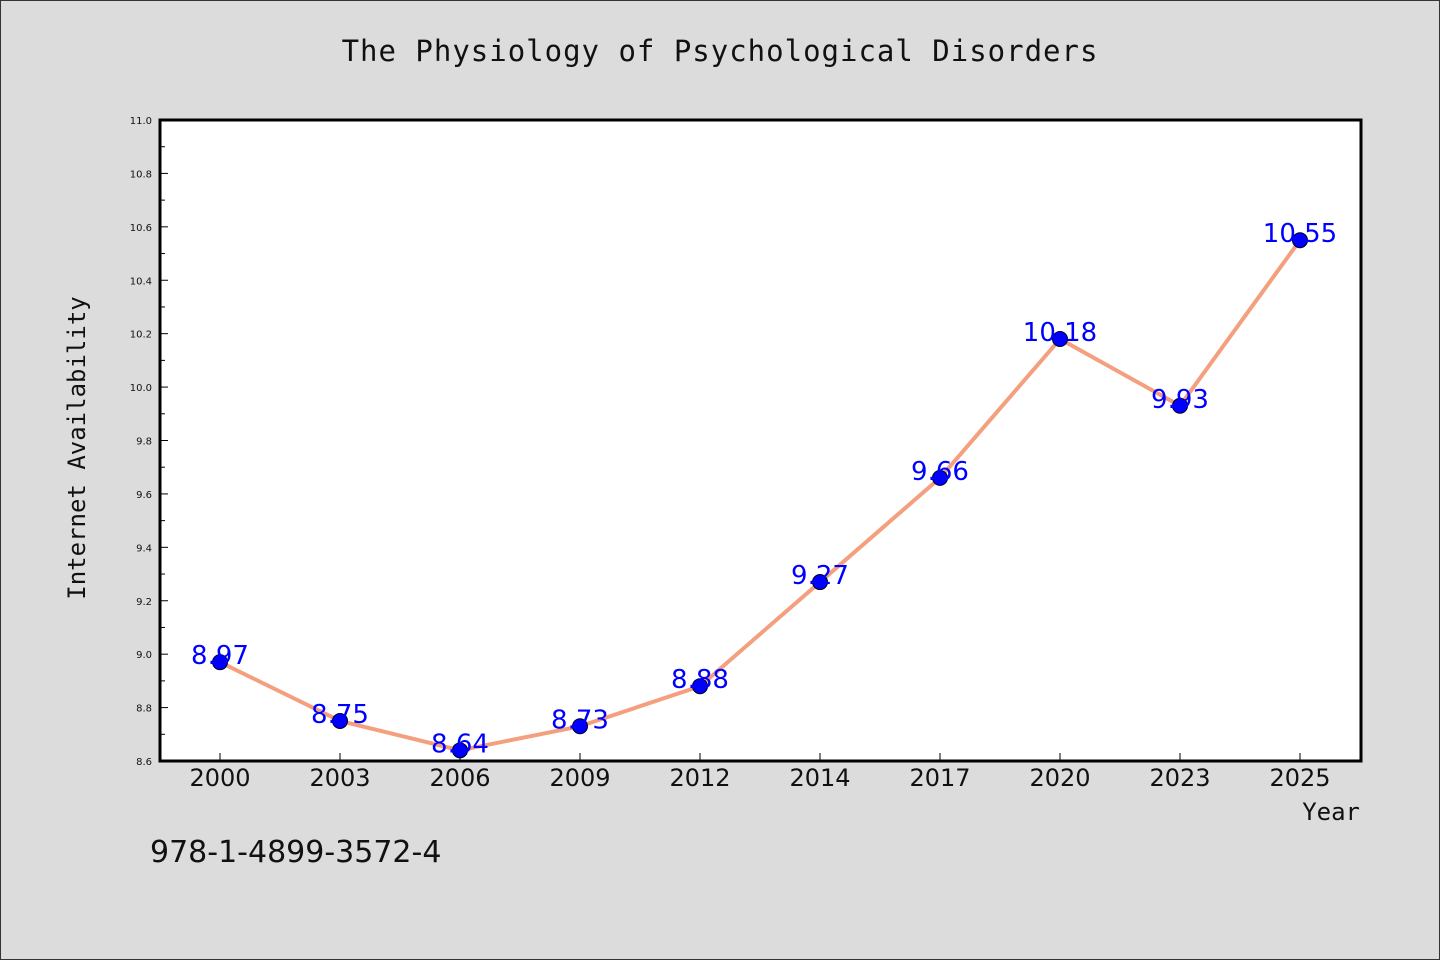  I want to click on y-tick-label: 9.0, so click(144, 655).